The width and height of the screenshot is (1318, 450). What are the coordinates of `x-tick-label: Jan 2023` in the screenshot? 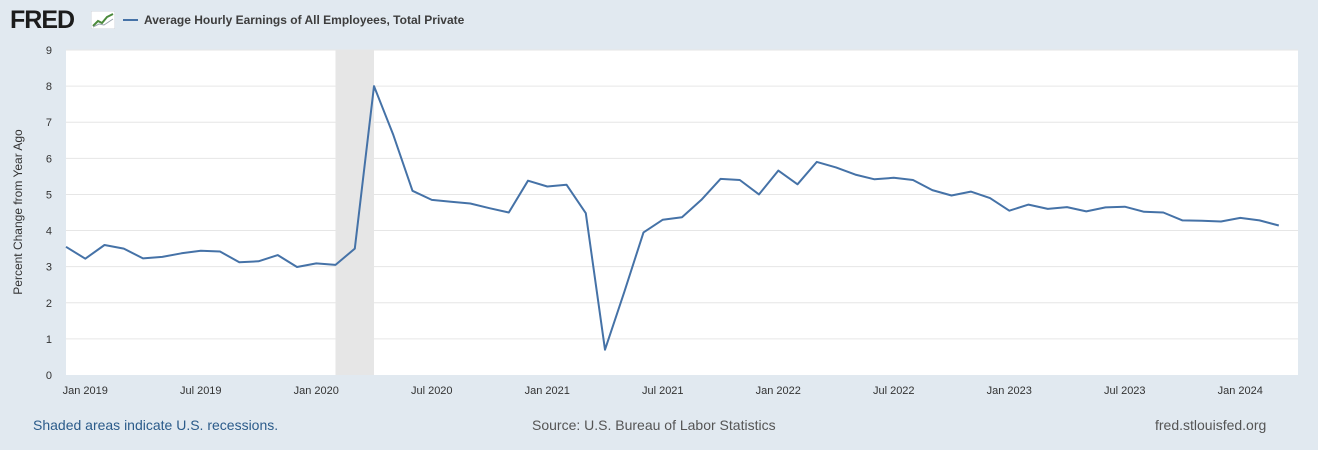 It's located at (1009, 391).